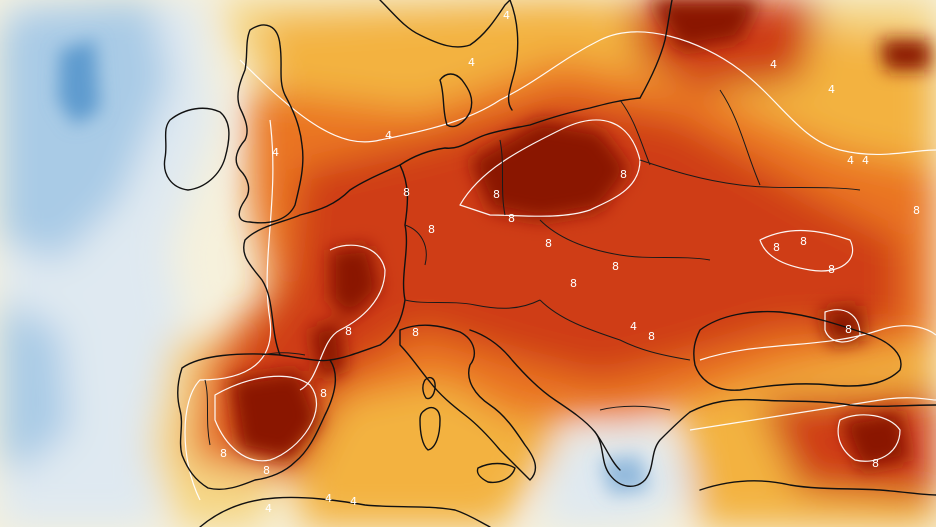  Describe the element at coordinates (740, 137) in the screenshot. I see `border-russia` at that location.